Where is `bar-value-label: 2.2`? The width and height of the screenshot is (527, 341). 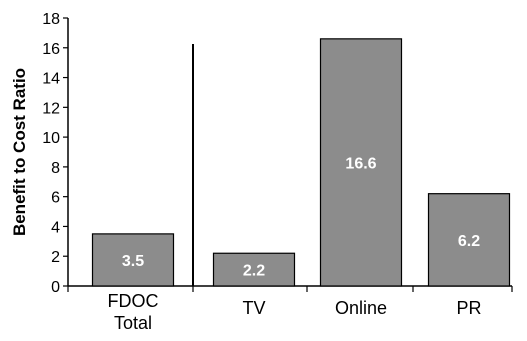 bar-value-label: 2.2 is located at coordinates (254, 271).